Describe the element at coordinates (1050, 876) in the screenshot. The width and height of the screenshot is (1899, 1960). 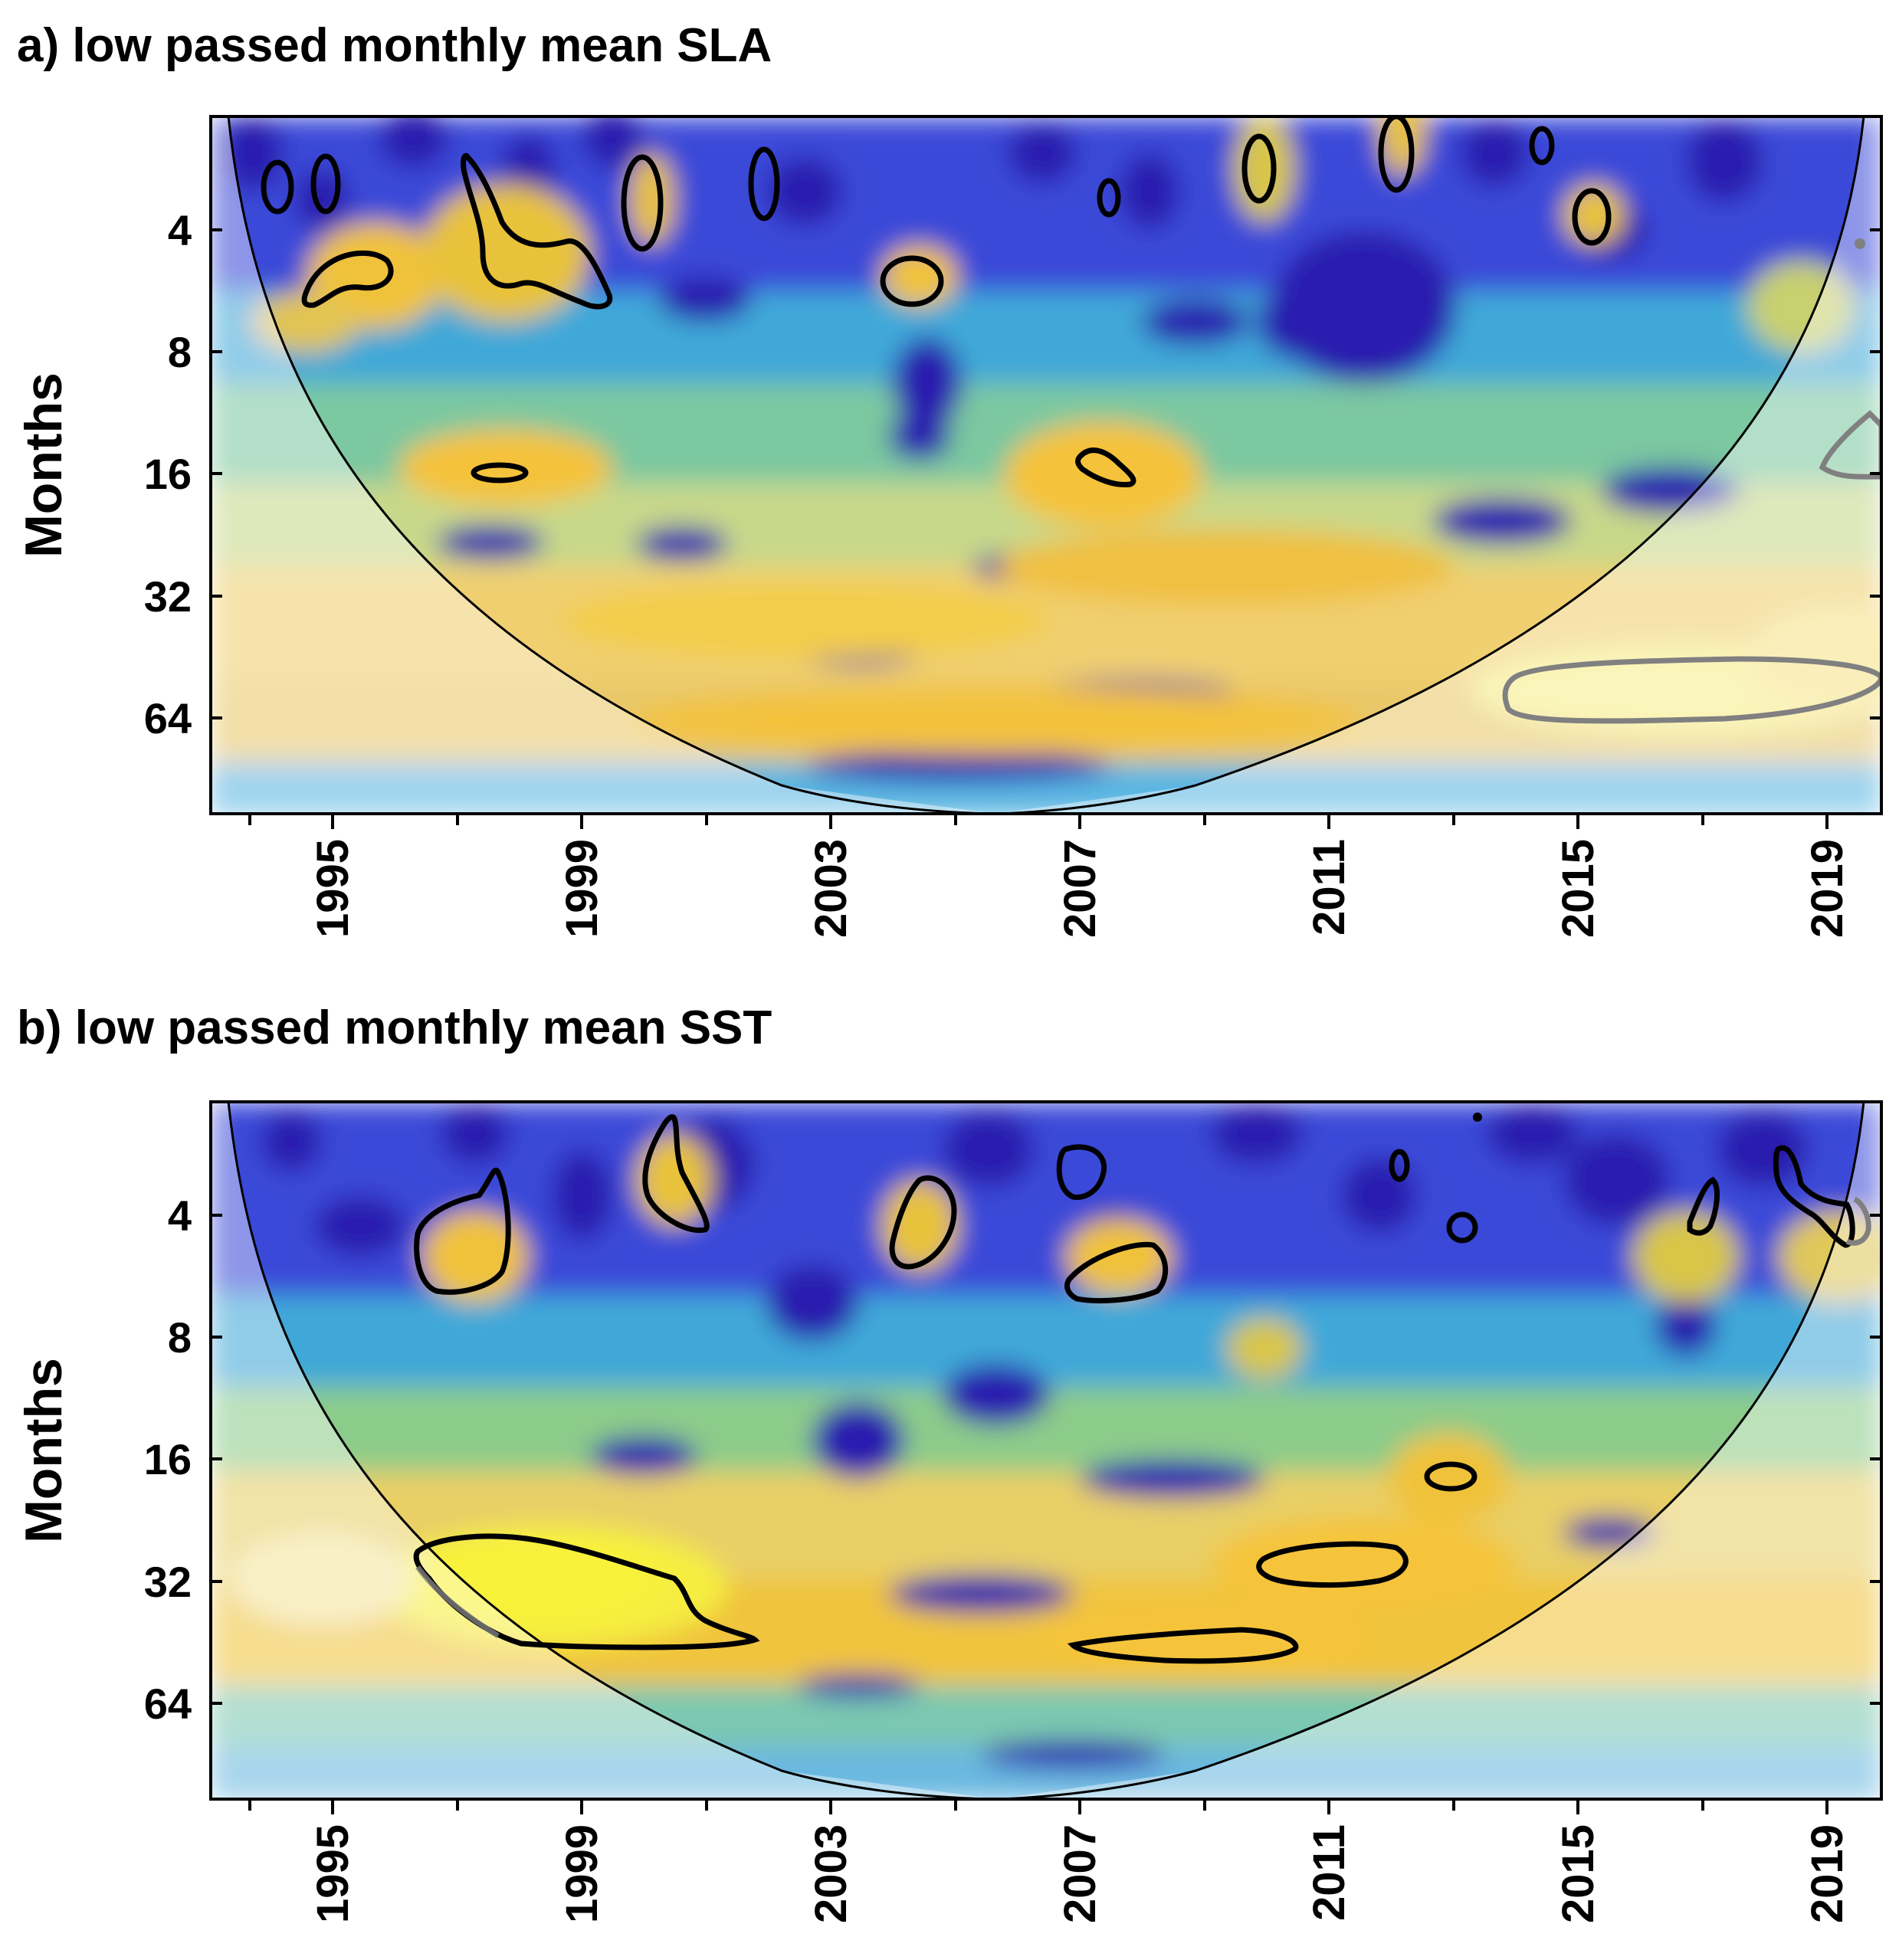
I see `panel-a-x-axis: 1995 1999 2003 2007 2011 2015 2019` at that location.